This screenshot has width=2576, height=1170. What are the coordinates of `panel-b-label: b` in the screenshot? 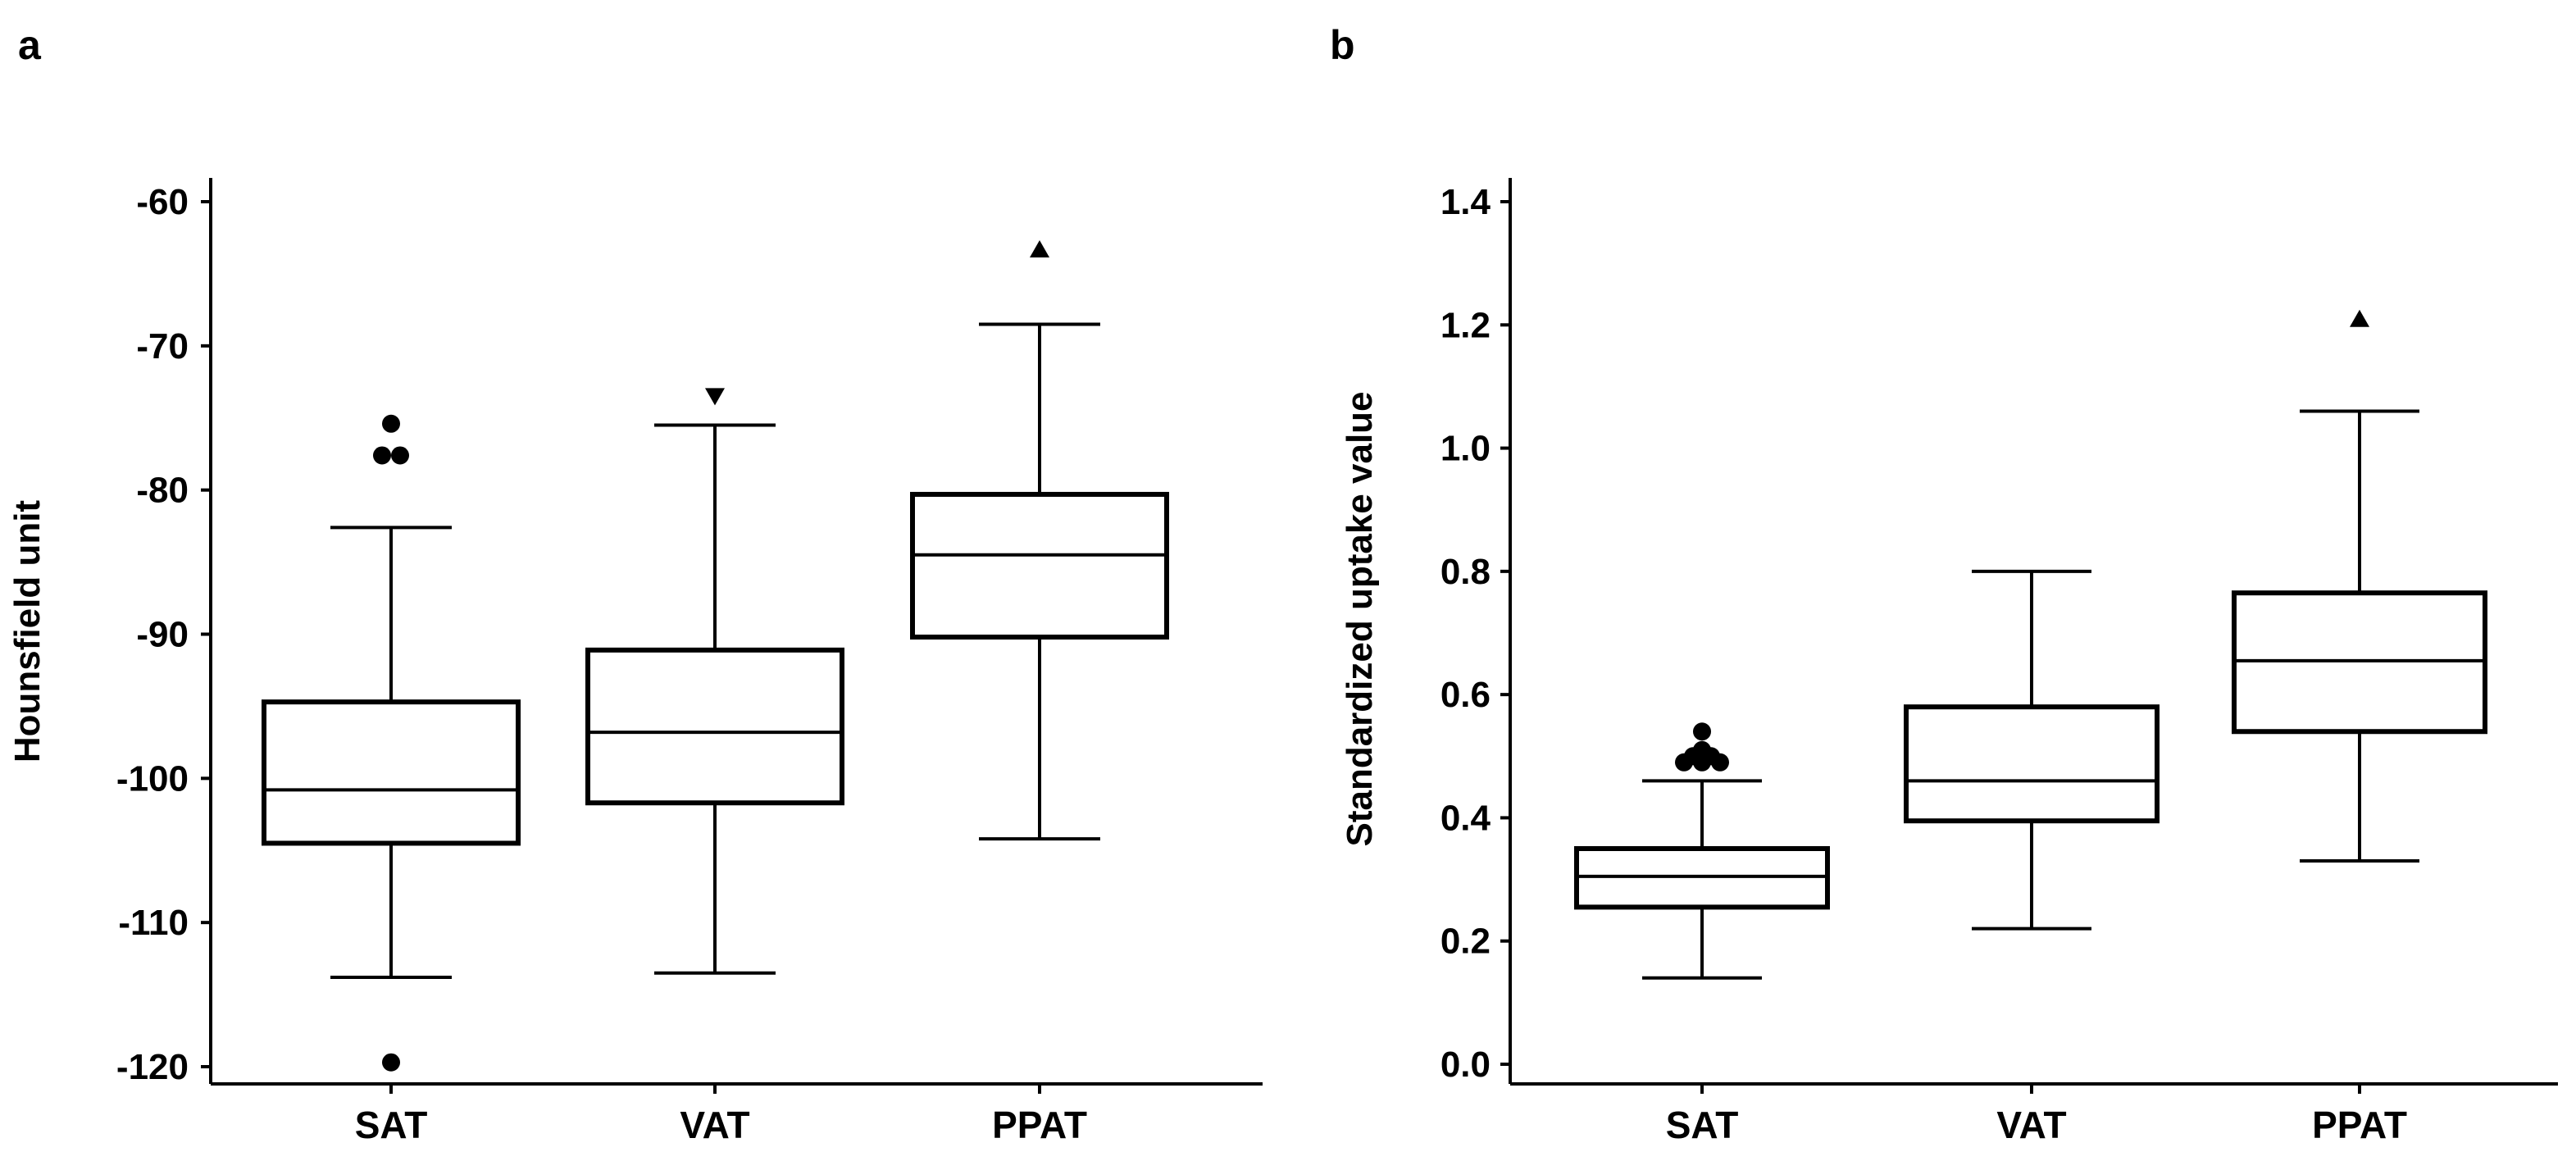 It's located at (1342, 45).